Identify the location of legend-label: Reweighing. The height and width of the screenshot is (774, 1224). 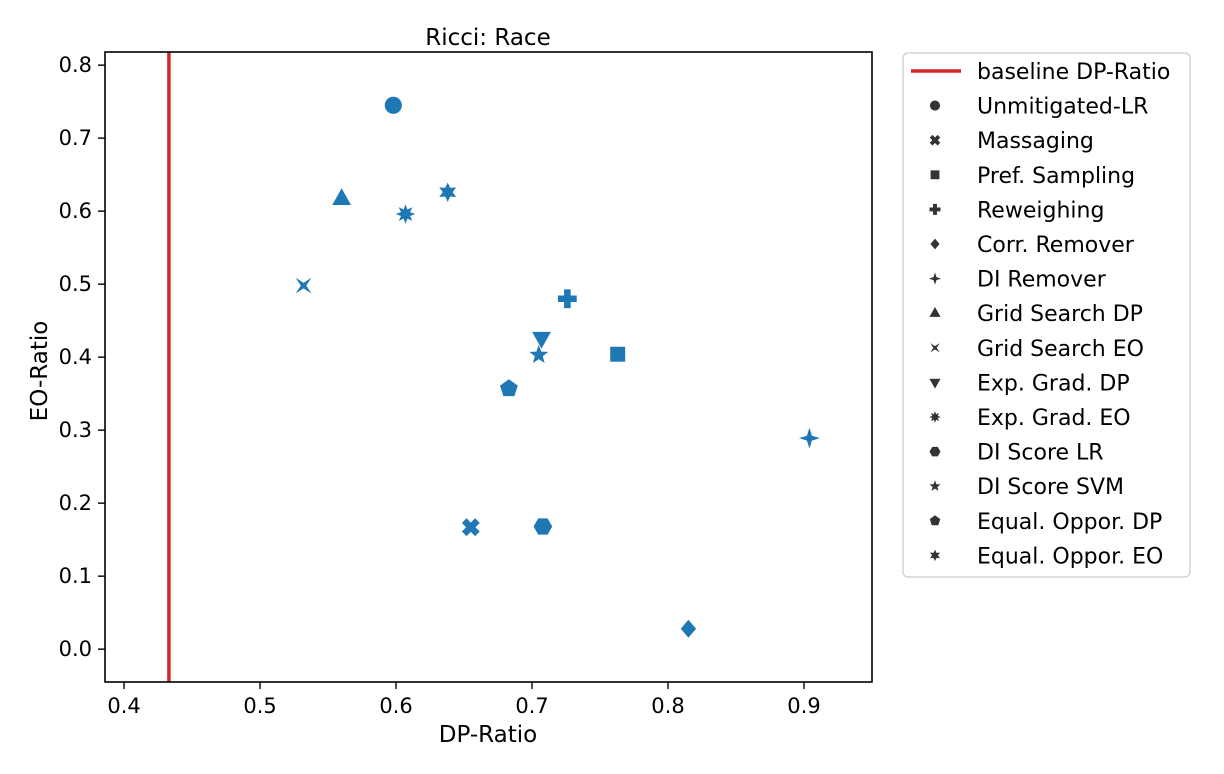
(1040, 210).